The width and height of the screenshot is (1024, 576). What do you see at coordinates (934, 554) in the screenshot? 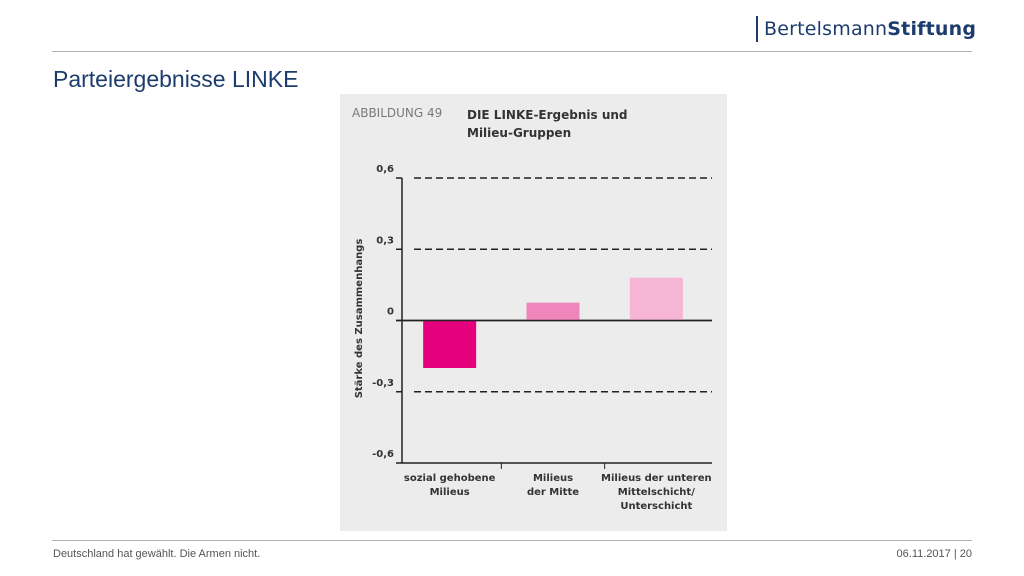
I see `footer-date-page: 06.11.2017 | 20` at bounding box center [934, 554].